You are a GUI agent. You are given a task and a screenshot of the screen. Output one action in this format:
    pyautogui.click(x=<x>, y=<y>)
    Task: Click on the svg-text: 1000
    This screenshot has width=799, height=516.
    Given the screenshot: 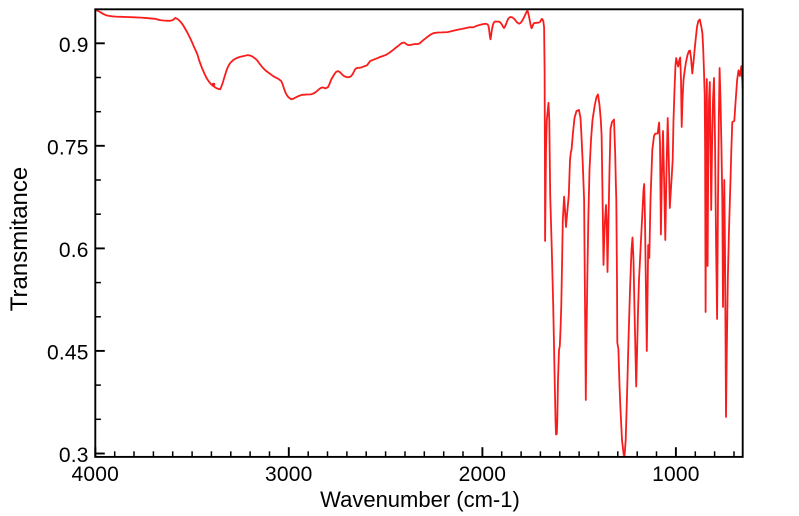 What is the action you would take?
    pyautogui.click(x=676, y=474)
    